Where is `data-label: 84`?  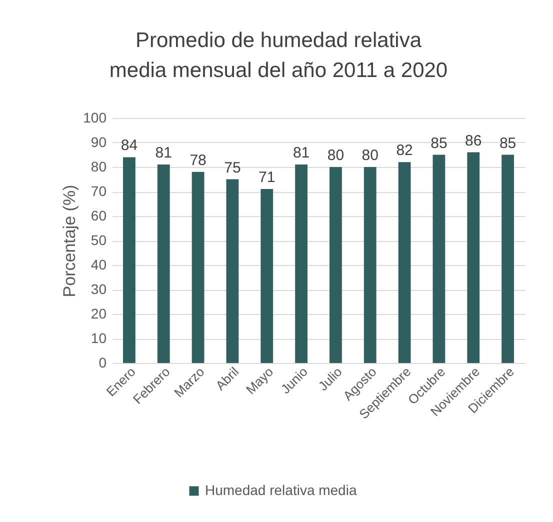 data-label: 84 is located at coordinates (129, 145).